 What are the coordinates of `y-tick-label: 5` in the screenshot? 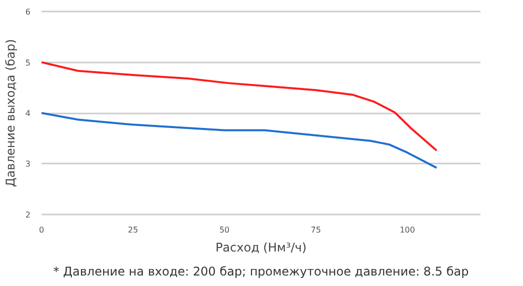 It's located at (28, 63).